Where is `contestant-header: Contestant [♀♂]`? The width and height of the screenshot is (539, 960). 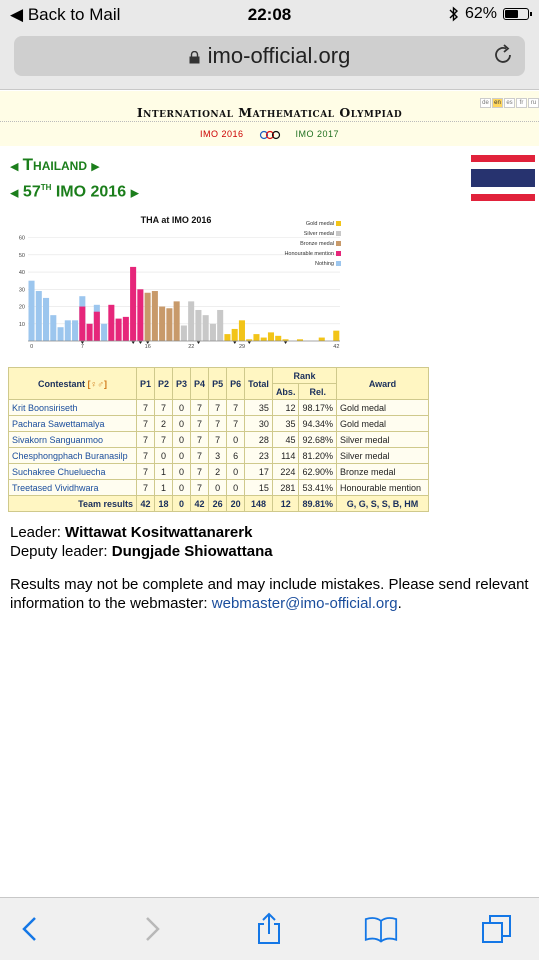
contestant-header: Contestant [♀♂] is located at coordinates (72, 383).